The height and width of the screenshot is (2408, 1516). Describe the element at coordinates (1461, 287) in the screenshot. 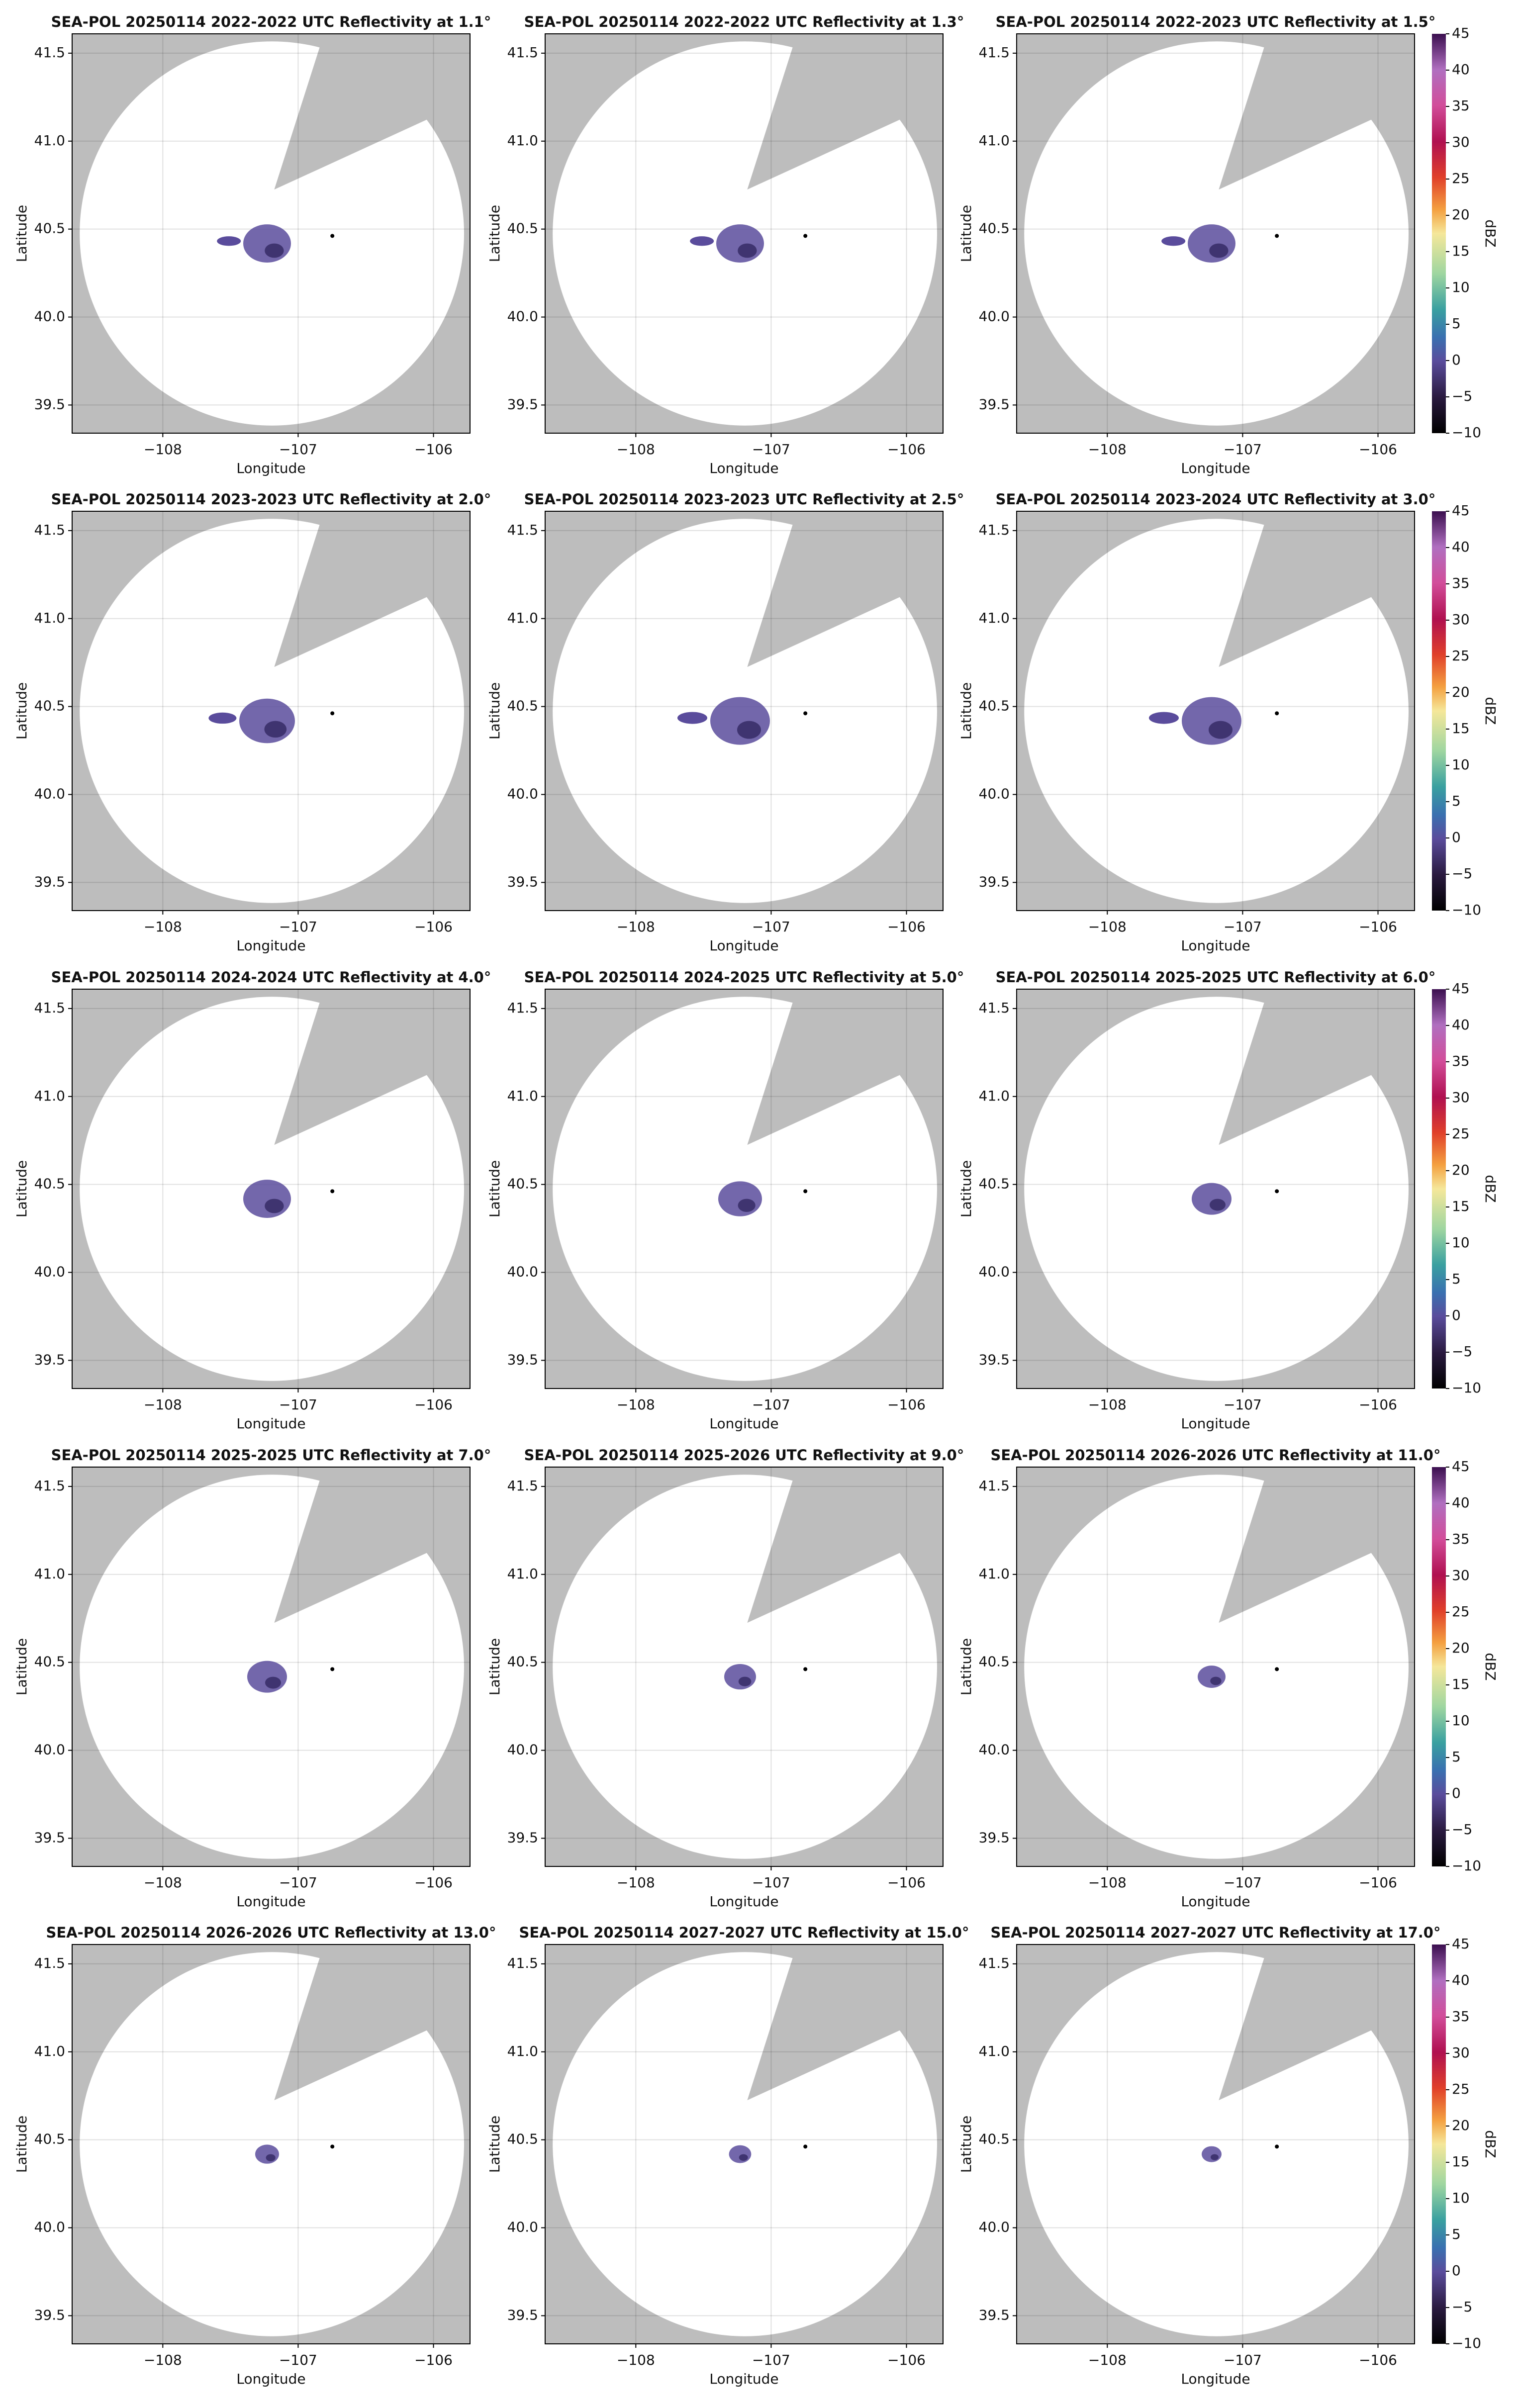

I see `colorbar-tick-label: 10` at that location.